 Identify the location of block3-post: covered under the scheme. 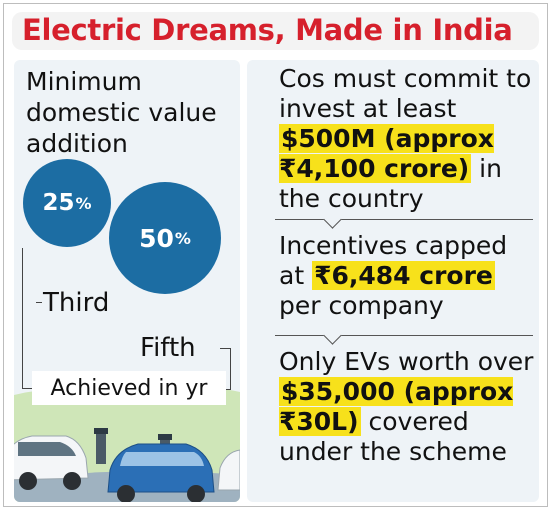
(393, 436).